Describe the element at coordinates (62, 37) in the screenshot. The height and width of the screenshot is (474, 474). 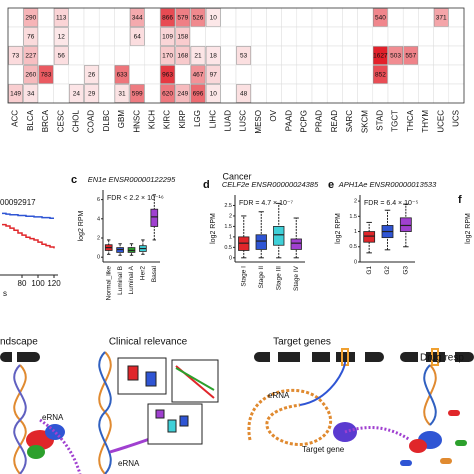
I see `cell-label: 12` at that location.